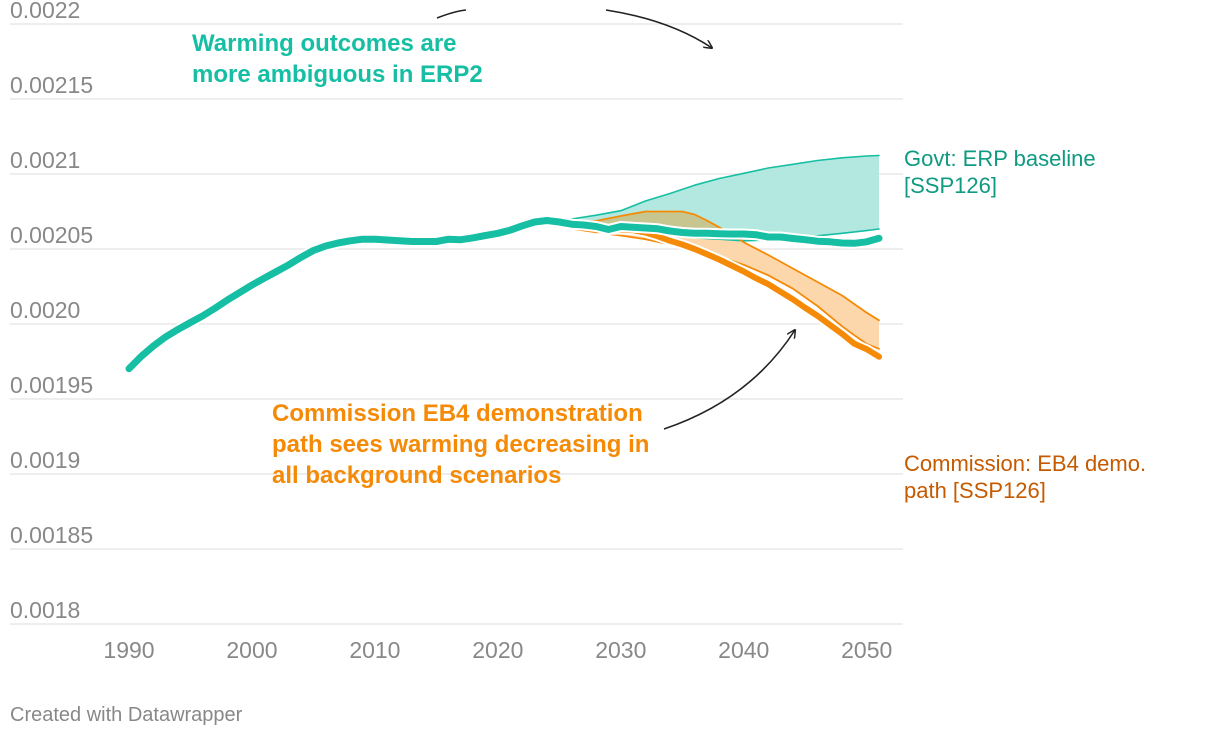 The image size is (1220, 740). I want to click on annotation-eb4-line1: Commission EB4 demonstration, so click(457, 413).